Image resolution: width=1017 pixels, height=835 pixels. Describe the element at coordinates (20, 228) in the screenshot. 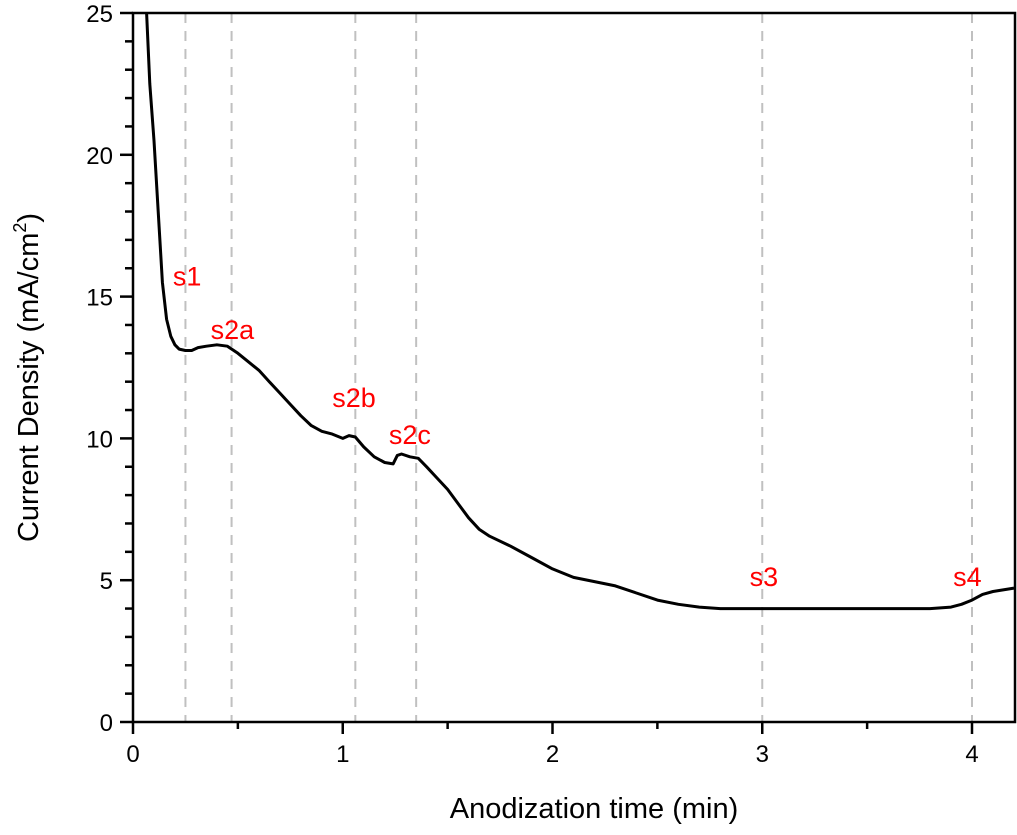

I see `y-axis-title-superscript: 2` at that location.